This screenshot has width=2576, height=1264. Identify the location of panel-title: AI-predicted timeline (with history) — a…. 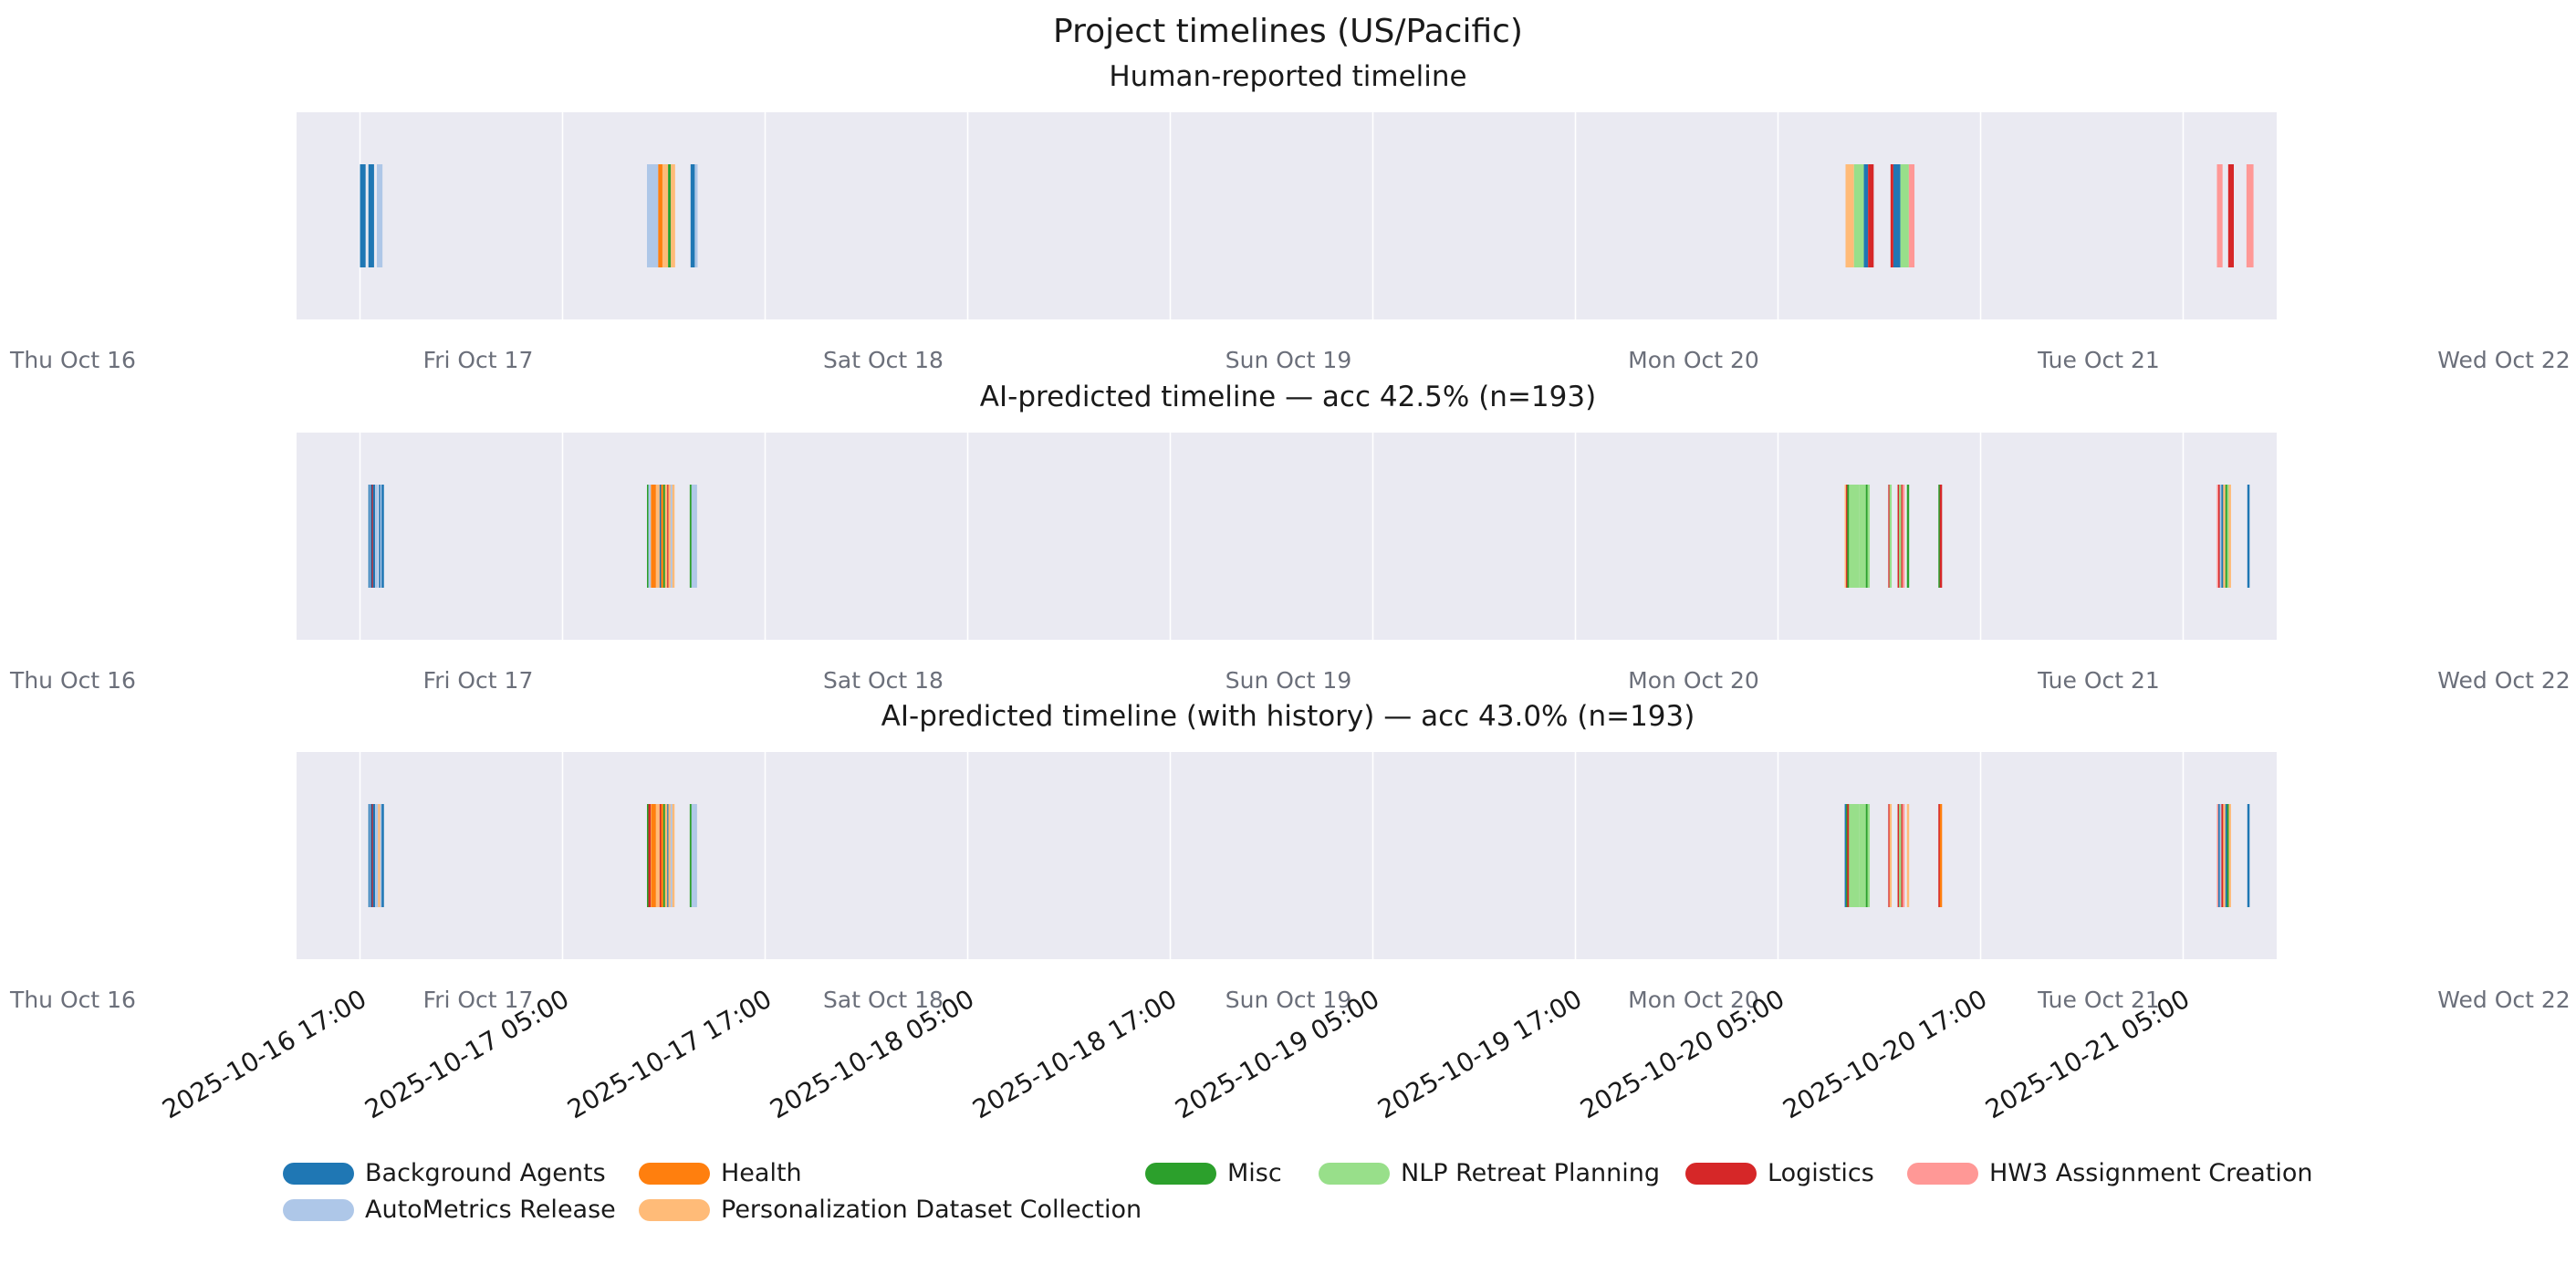
(1288, 716).